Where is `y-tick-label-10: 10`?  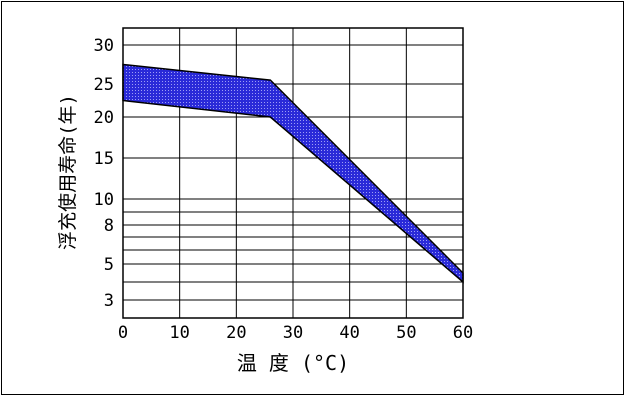 y-tick-label-10: 10 is located at coordinates (104, 200).